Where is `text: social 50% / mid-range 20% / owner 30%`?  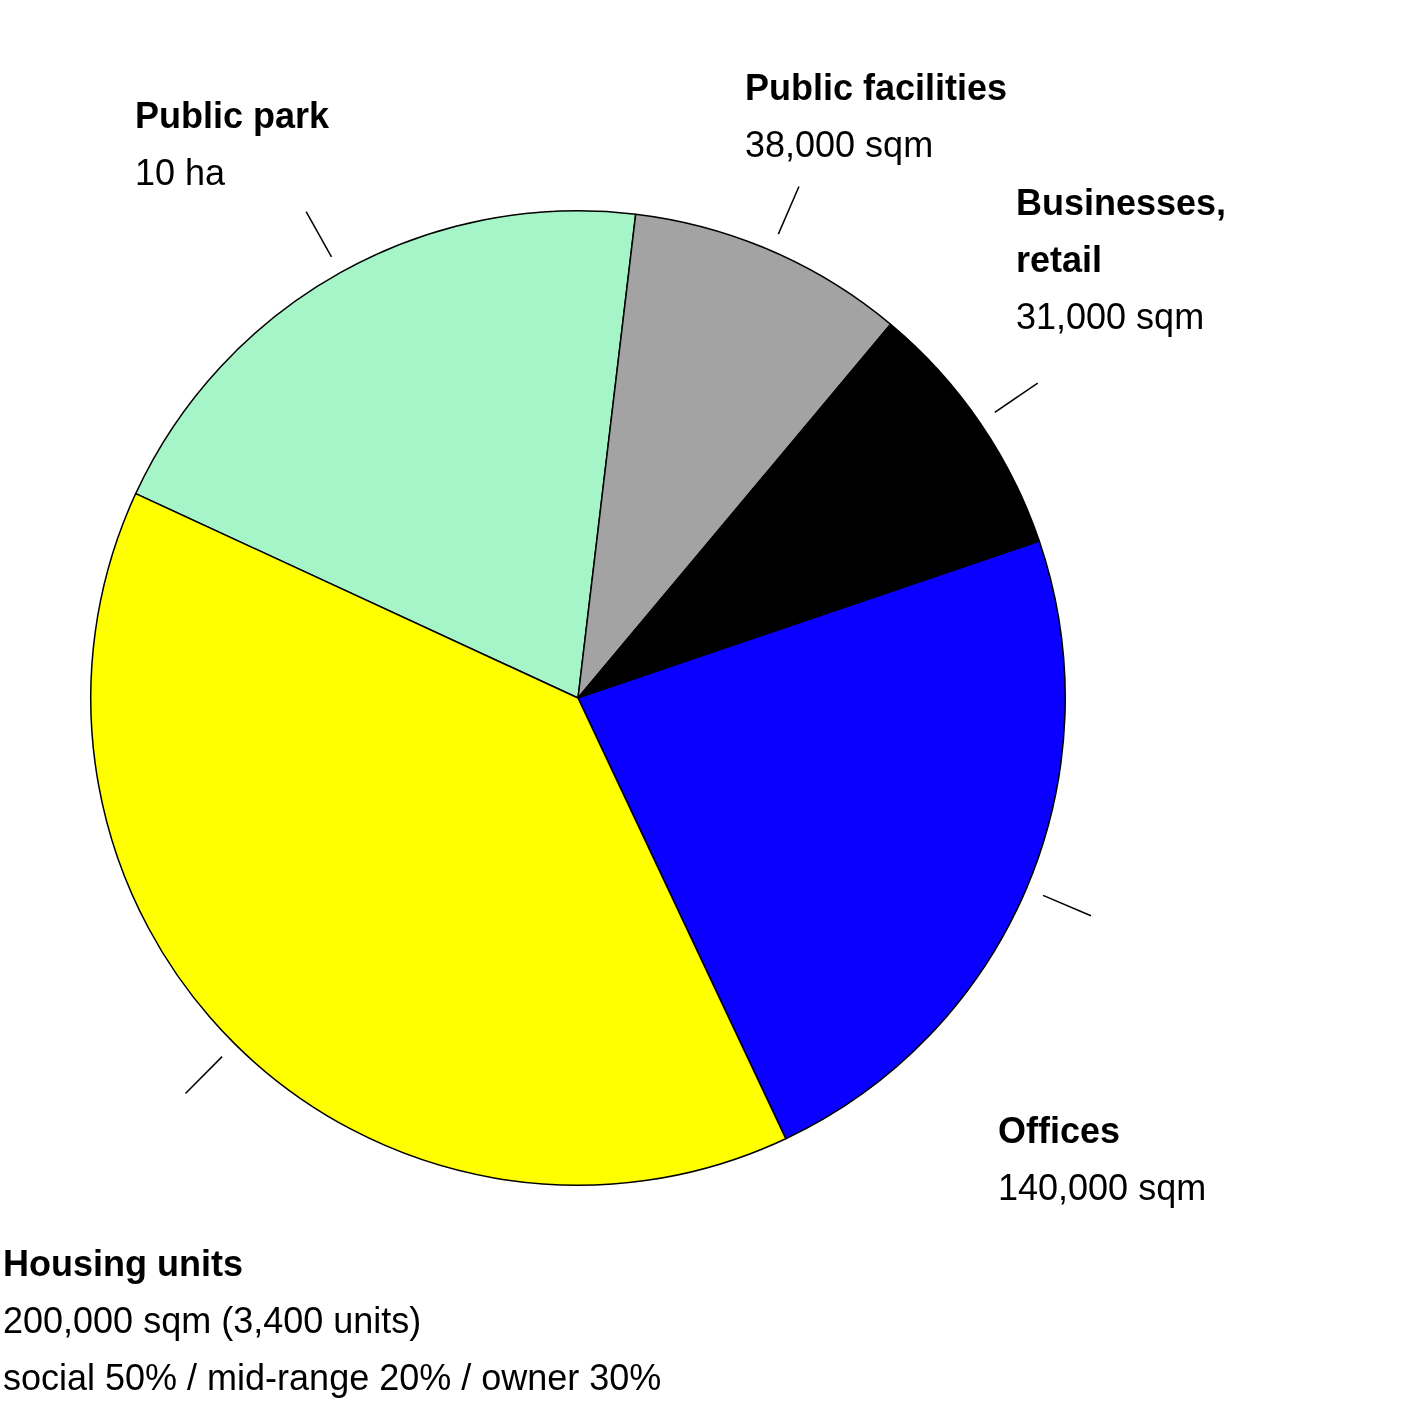 text: social 50% / mid-range 20% / owner 30% is located at coordinates (332, 1377).